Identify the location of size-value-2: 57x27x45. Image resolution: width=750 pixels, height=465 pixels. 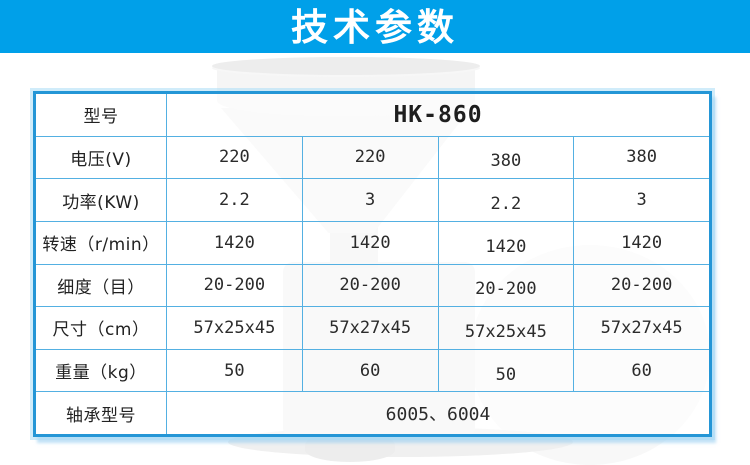
(371, 328).